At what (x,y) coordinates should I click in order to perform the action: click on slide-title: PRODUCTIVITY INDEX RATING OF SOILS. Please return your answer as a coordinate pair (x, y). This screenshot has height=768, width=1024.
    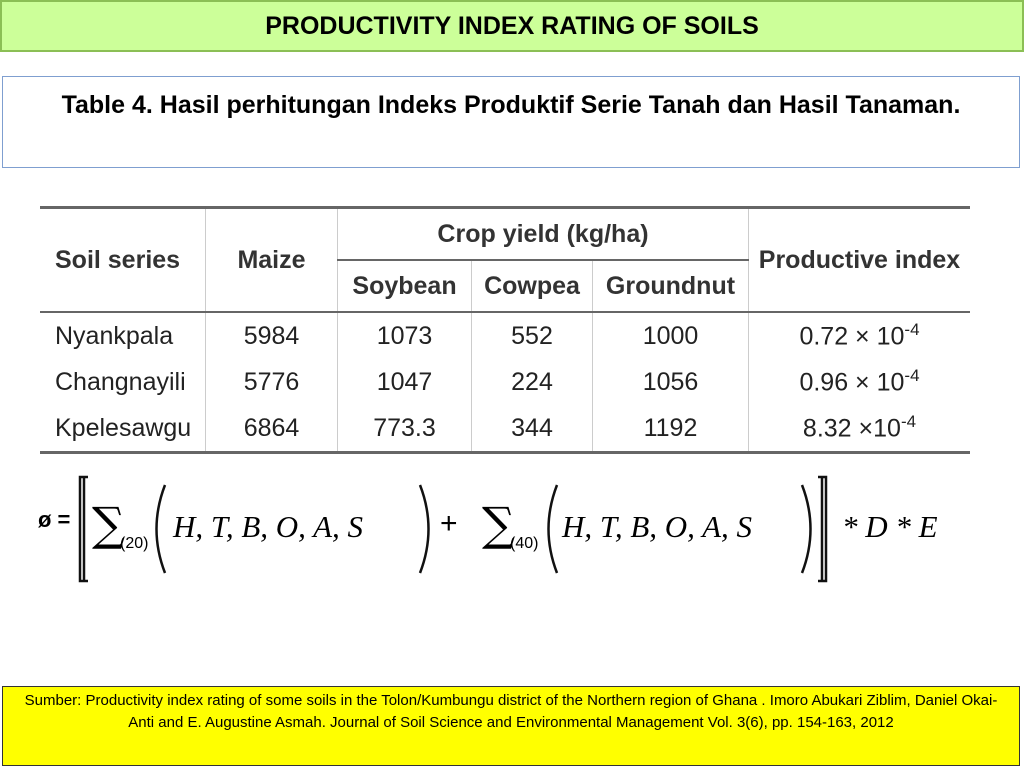
    Looking at the image, I should click on (512, 26).